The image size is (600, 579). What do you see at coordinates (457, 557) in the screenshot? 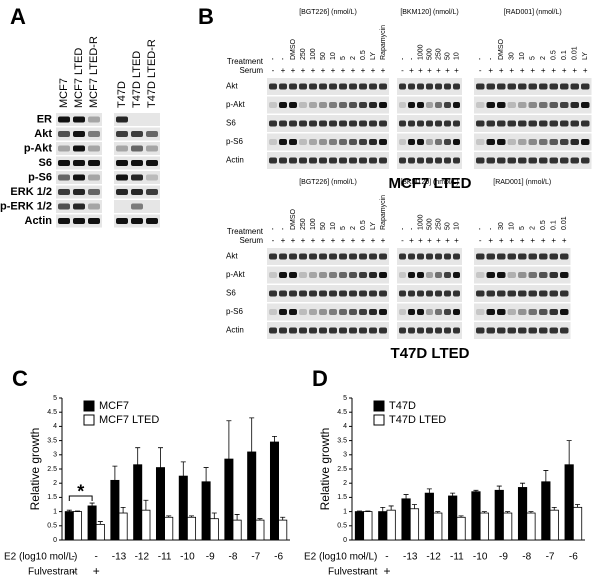
I see `x-tick-label: -11` at bounding box center [457, 557].